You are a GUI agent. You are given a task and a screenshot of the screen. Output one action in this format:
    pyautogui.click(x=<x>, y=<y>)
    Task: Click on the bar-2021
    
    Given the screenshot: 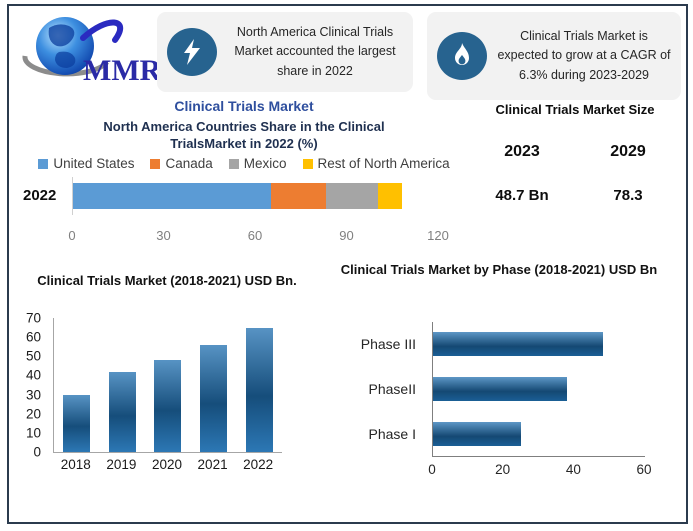 What is the action you would take?
    pyautogui.click(x=214, y=398)
    